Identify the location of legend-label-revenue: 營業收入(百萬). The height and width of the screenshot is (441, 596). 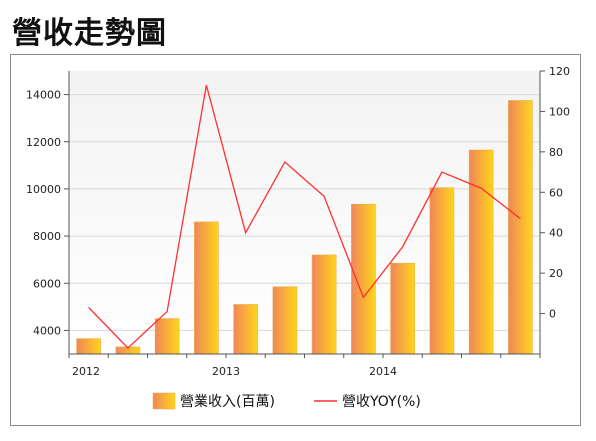
(227, 402).